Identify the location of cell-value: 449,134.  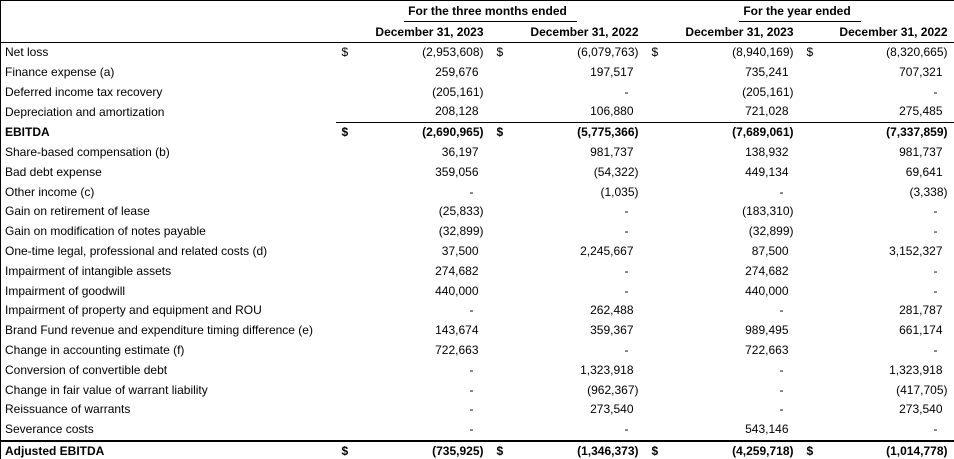
(767, 171).